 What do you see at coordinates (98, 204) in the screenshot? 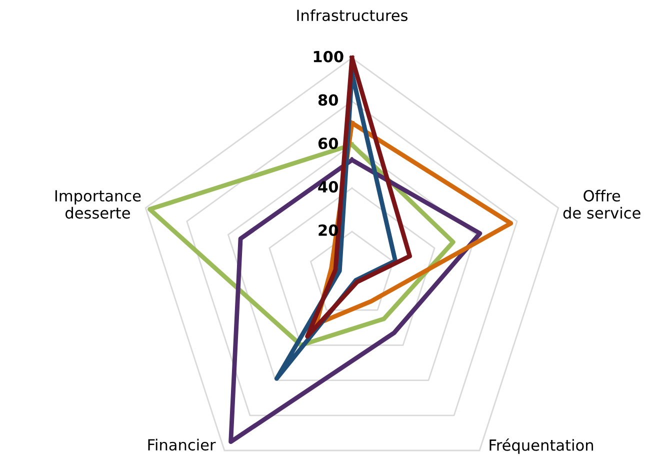
I see `spoke-label: Importance desserte` at bounding box center [98, 204].